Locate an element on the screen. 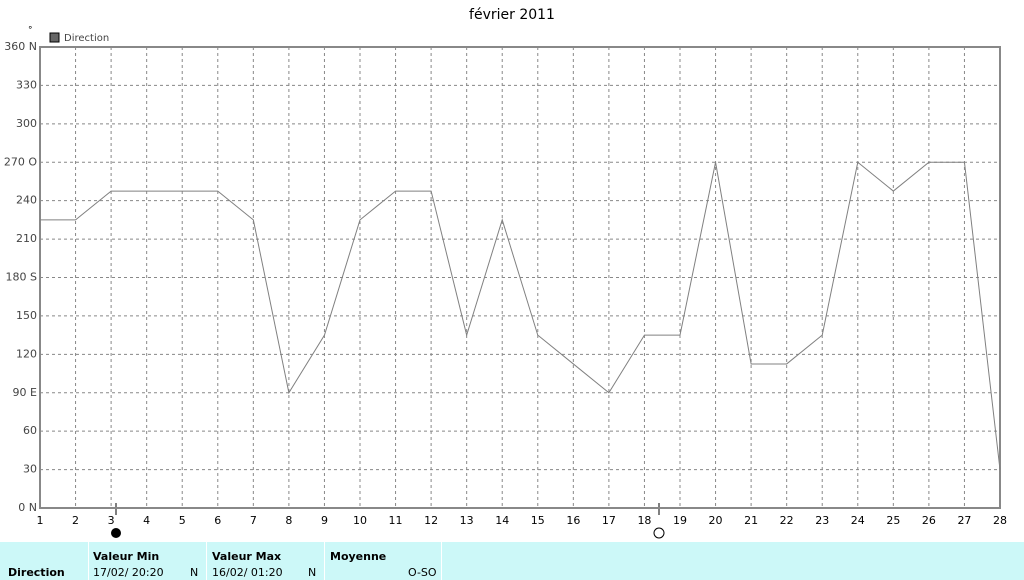  x-tick-label: 18 is located at coordinates (644, 520).